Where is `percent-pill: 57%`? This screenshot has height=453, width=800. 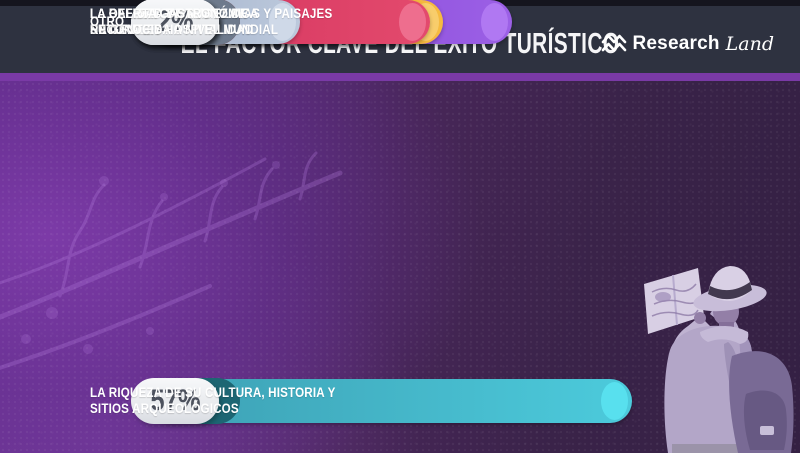
percent-pill: 57% is located at coordinates (175, 401).